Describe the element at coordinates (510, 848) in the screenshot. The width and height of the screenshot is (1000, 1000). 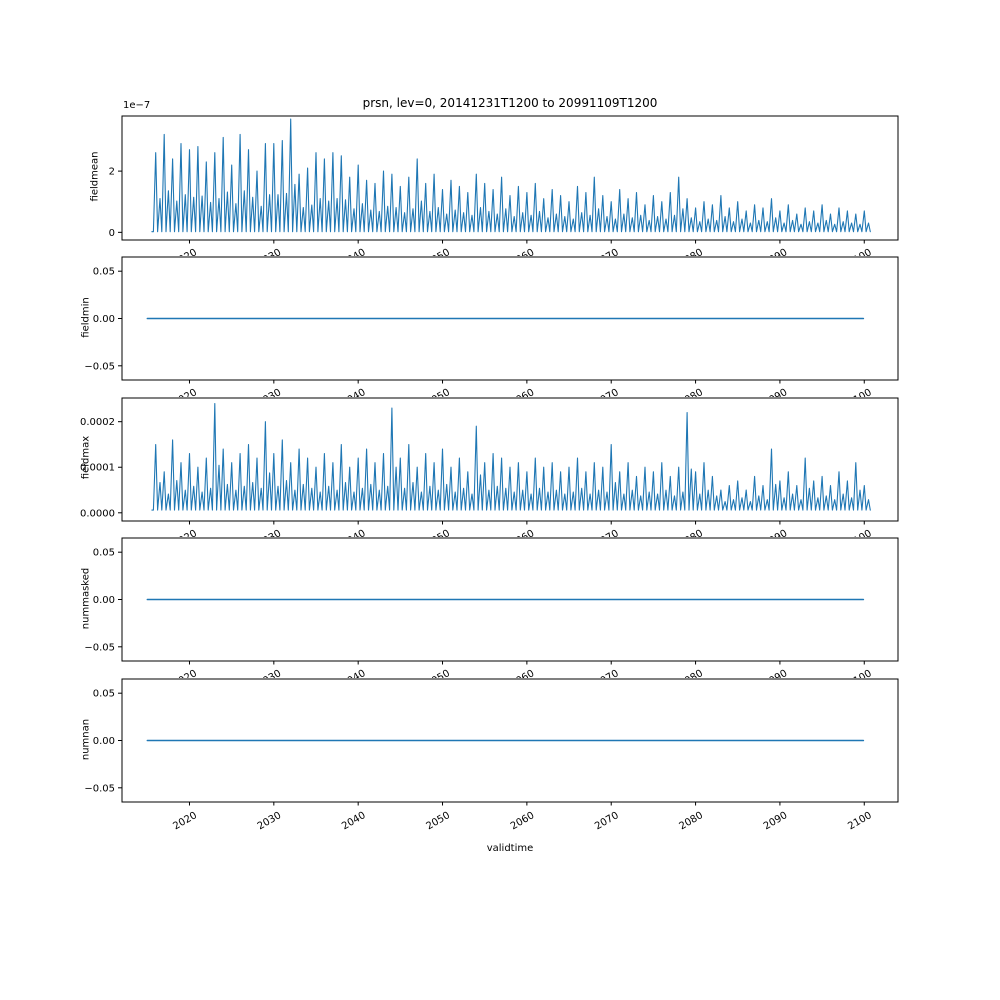
I see `x-axis-label: validtime` at that location.